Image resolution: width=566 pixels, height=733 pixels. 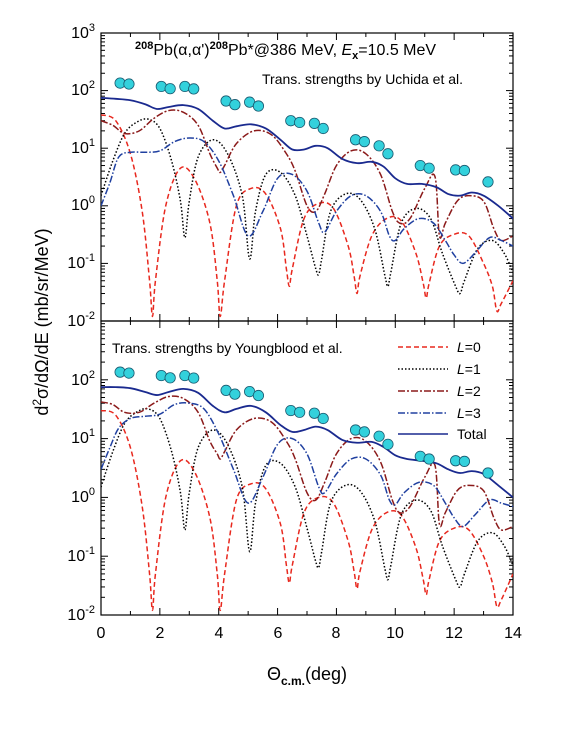 I want to click on legend-label-l0: L=0, so click(x=469, y=347).